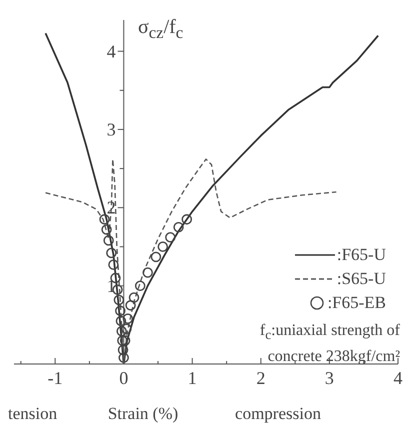  I want to click on legend-label: :F65-EB, so click(356, 303).